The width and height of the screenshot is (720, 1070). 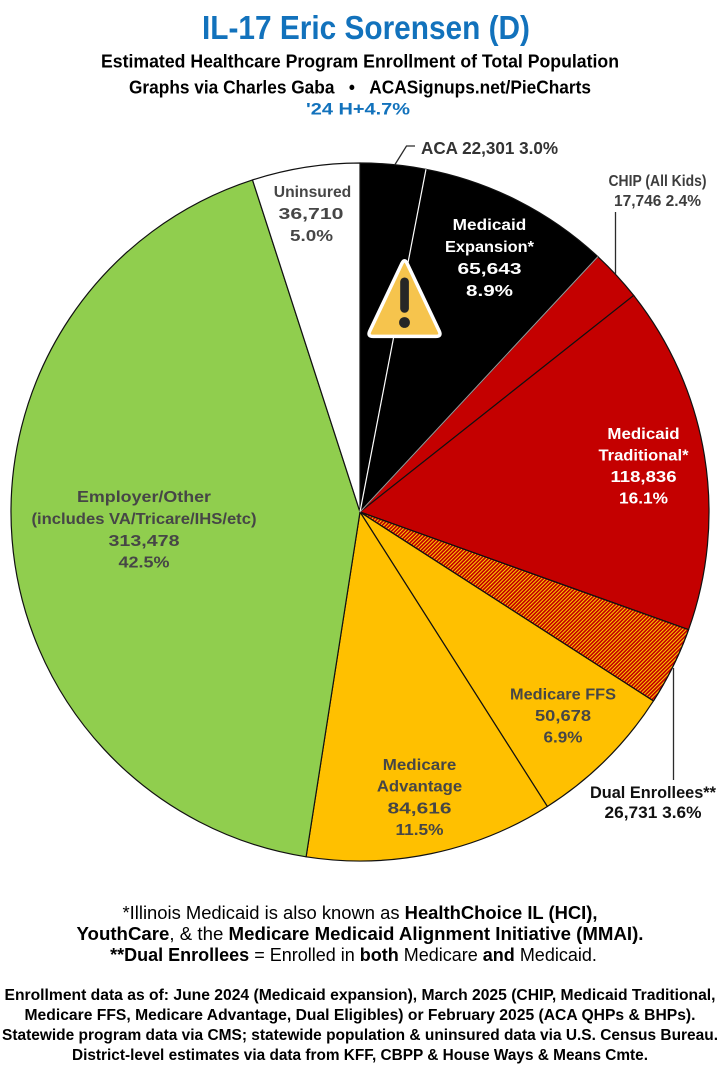 I want to click on svg-text: Dual Enrollees**, so click(x=653, y=793).